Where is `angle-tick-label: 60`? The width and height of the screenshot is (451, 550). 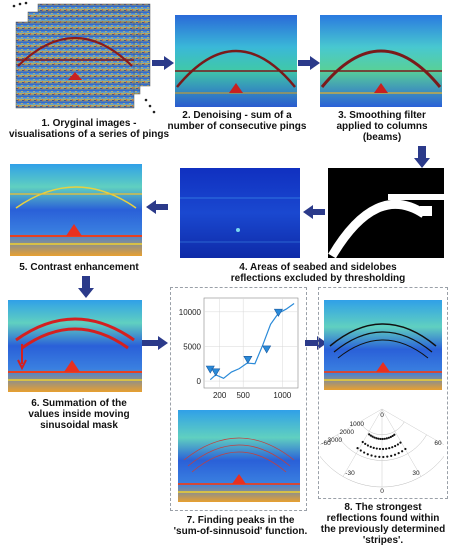 angle-tick-label: 60 is located at coordinates (438, 443).